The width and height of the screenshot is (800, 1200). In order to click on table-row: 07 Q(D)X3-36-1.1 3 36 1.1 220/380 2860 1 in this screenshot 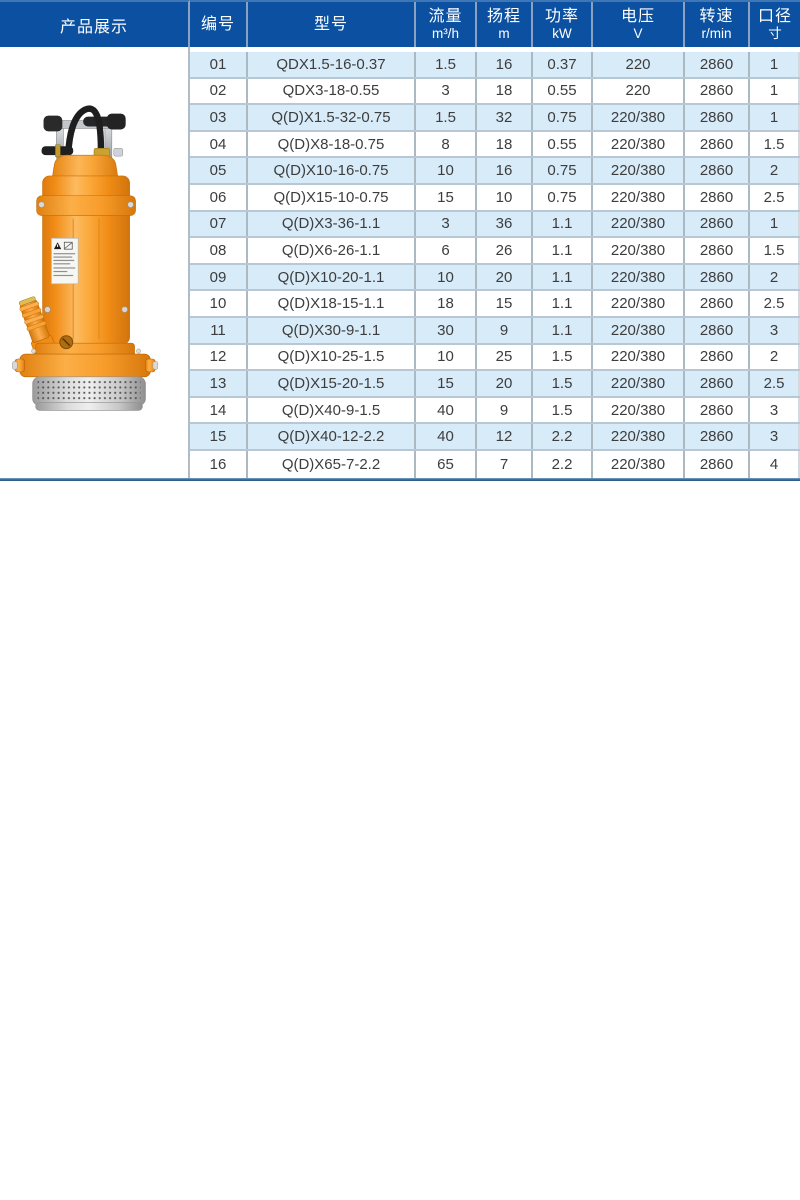, I will do `click(495, 225)`.